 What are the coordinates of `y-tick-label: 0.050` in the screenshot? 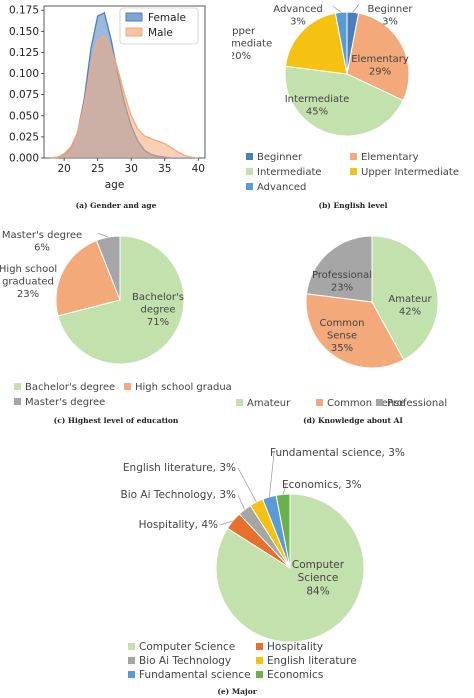 It's located at (24, 116).